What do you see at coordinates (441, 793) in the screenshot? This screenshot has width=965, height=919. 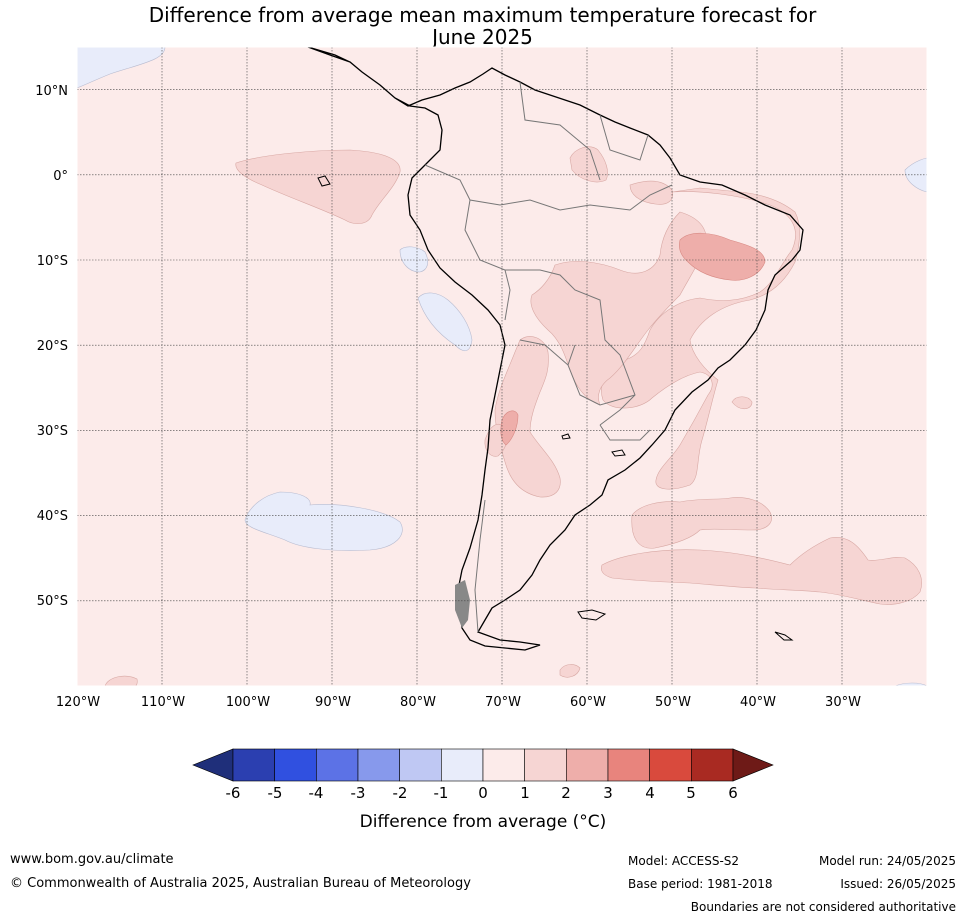 I see `colorbar-tick: -1` at bounding box center [441, 793].